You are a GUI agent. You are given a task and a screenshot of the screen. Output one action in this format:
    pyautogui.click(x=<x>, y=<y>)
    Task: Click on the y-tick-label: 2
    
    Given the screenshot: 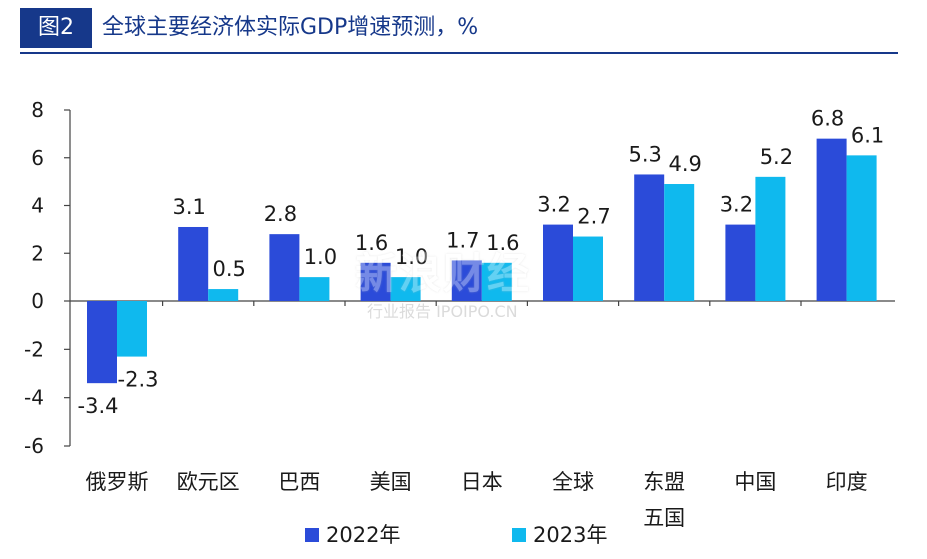 What is the action you would take?
    pyautogui.click(x=37, y=253)
    